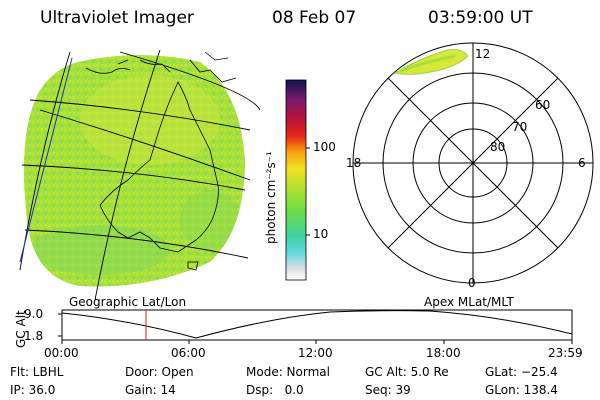  Describe the element at coordinates (469, 302) in the screenshot. I see `right-panel-caption: Apex MLat/MLT` at that location.